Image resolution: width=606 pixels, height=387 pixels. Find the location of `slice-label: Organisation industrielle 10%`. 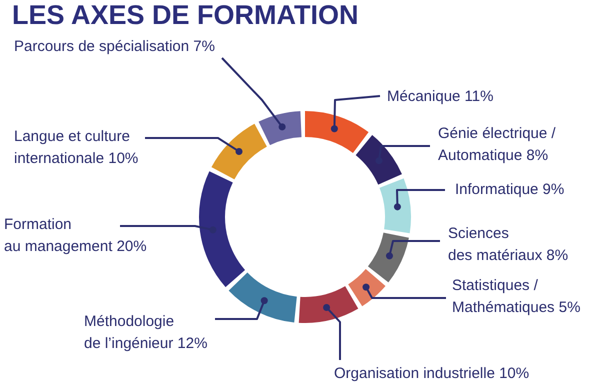

slice-label: Organisation industrielle 10% is located at coordinates (432, 373).